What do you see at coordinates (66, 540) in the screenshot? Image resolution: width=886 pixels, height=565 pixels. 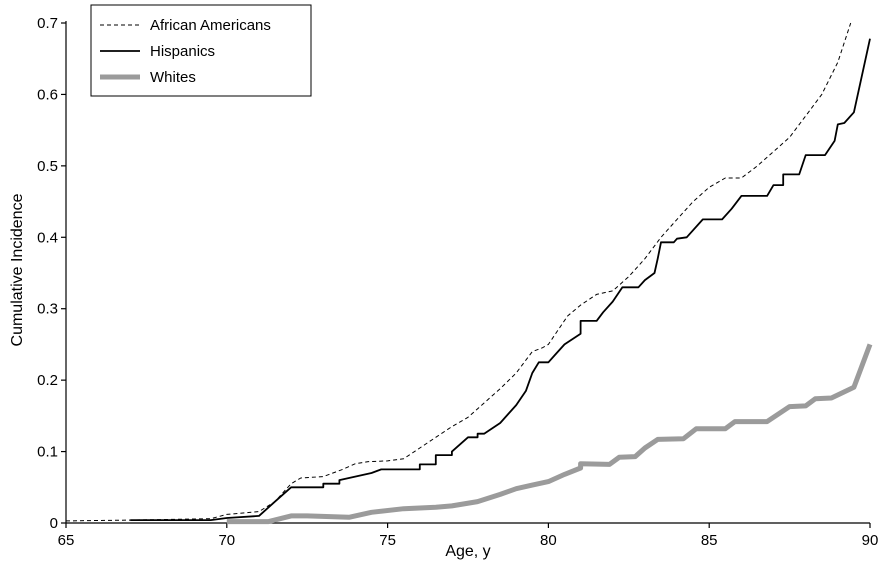 I see `x-tick-label: 65` at bounding box center [66, 540].